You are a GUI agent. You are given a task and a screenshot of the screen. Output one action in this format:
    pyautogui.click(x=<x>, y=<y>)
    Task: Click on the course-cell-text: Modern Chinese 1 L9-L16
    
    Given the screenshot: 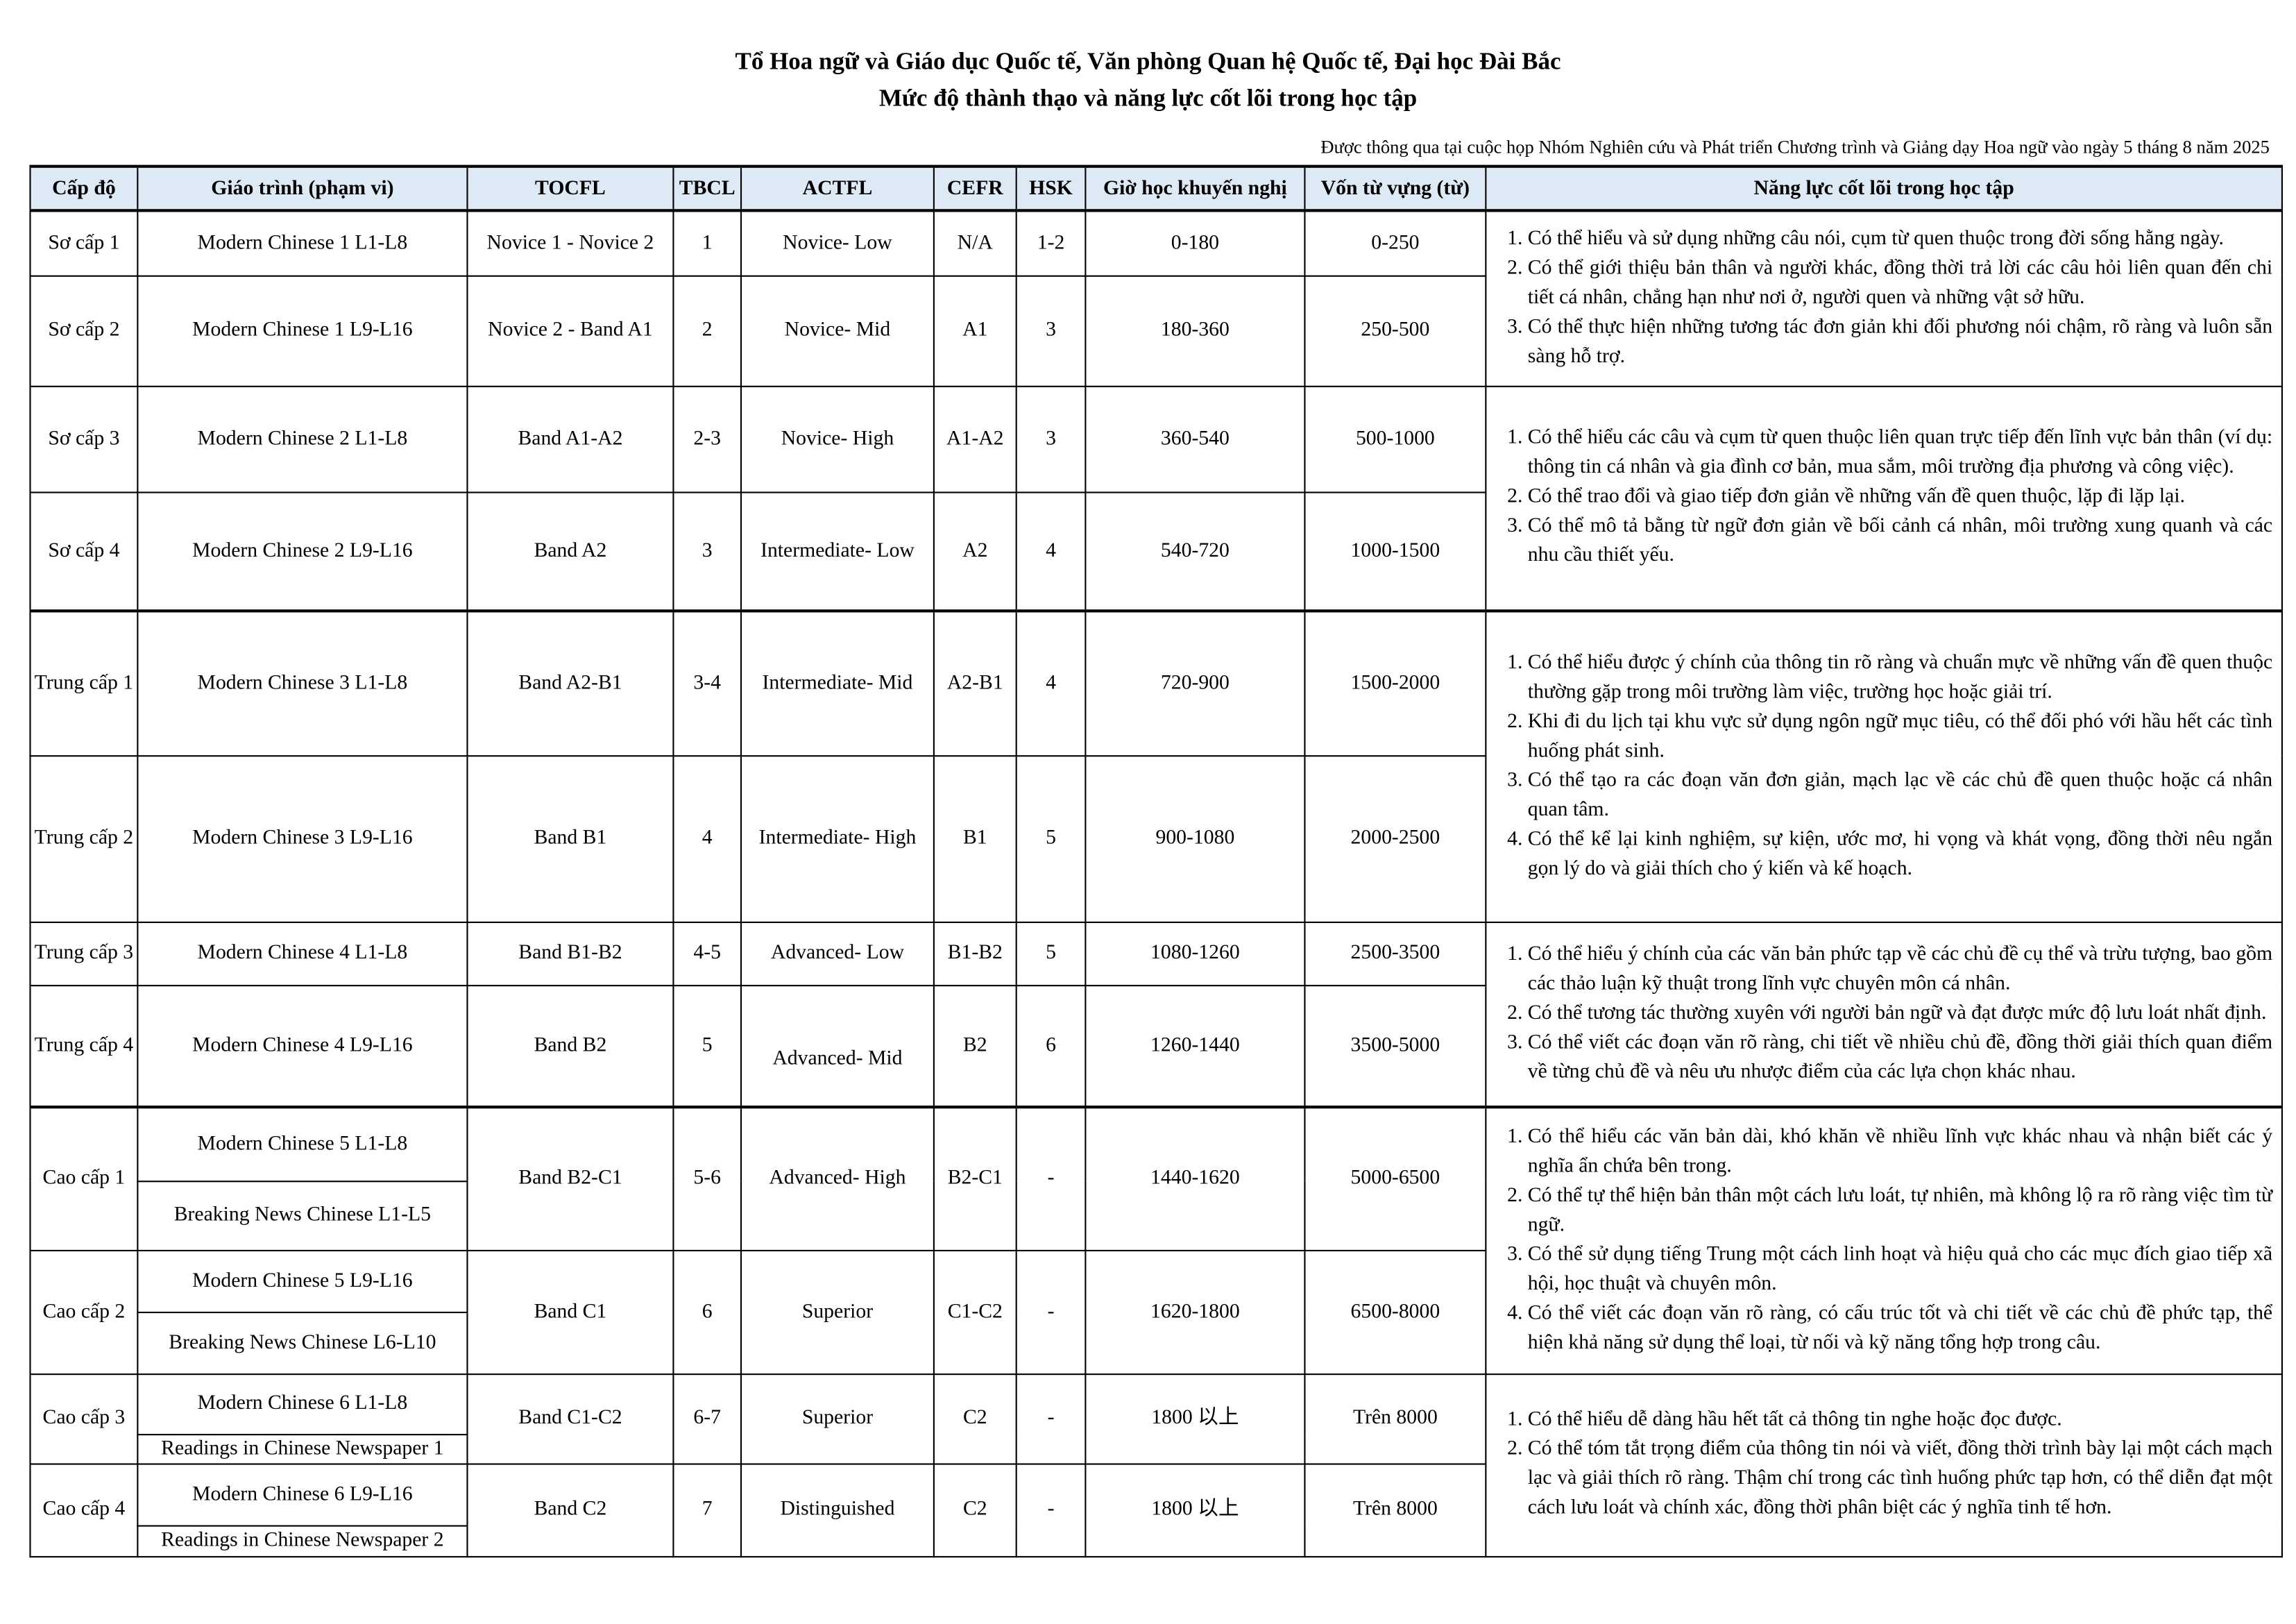 What is the action you would take?
    pyautogui.click(x=302, y=330)
    